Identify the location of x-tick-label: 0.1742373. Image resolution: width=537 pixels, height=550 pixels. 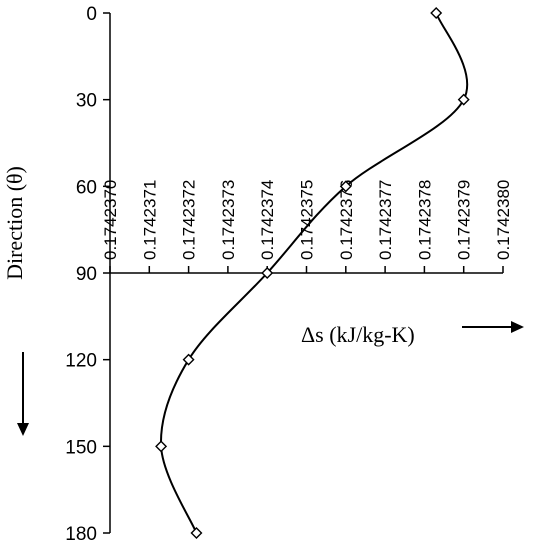
(228, 220).